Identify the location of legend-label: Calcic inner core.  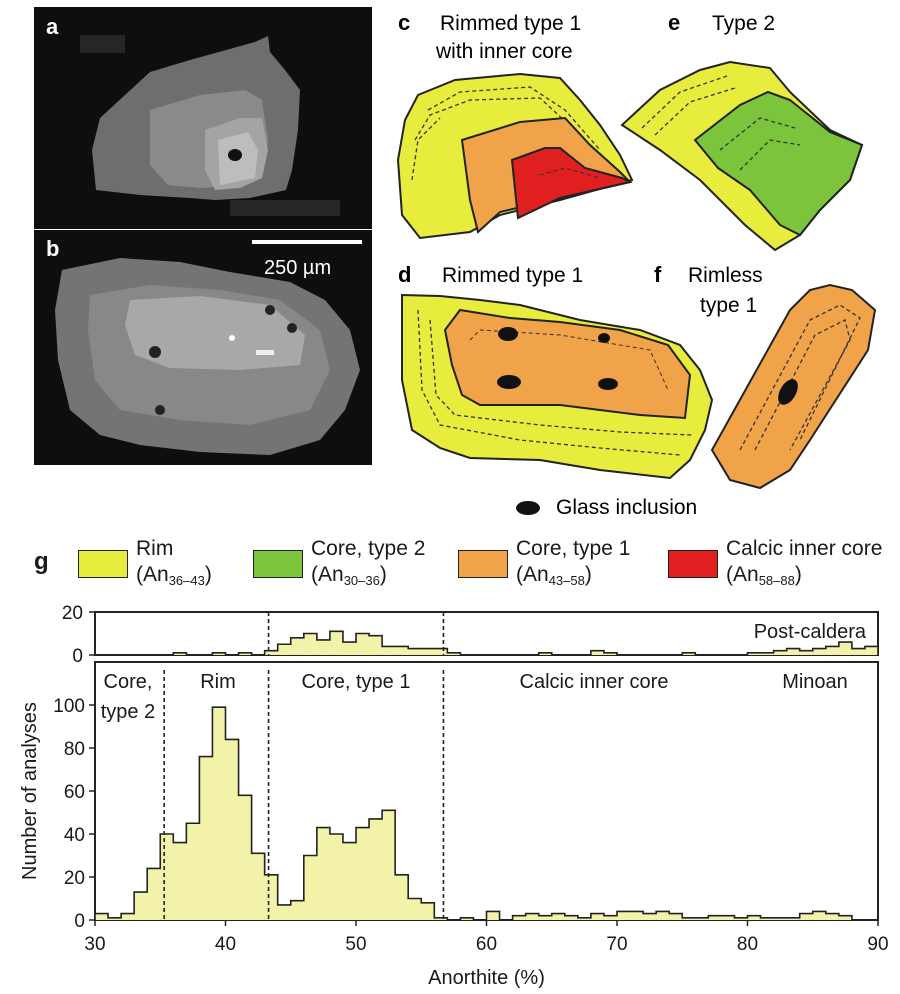
(804, 548).